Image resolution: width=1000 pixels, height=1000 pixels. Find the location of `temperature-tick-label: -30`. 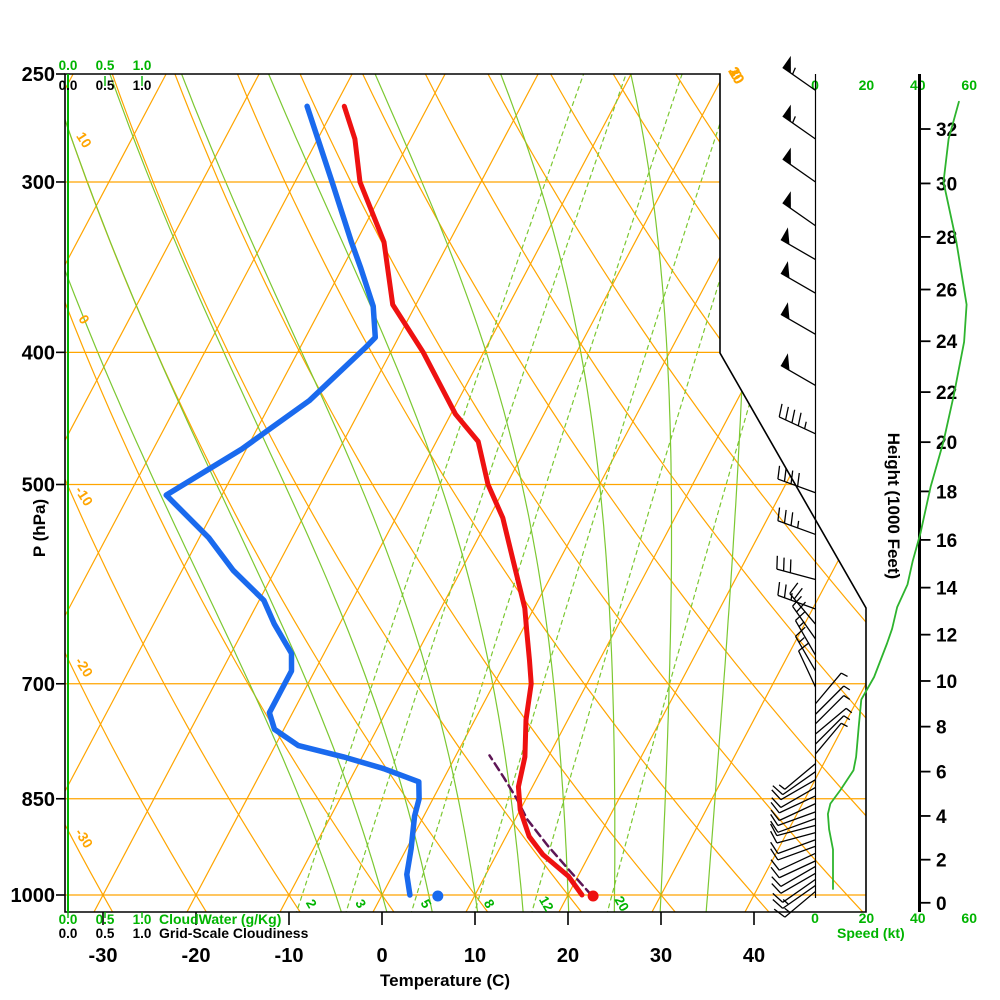

temperature-tick-label: -30 is located at coordinates (103, 956).